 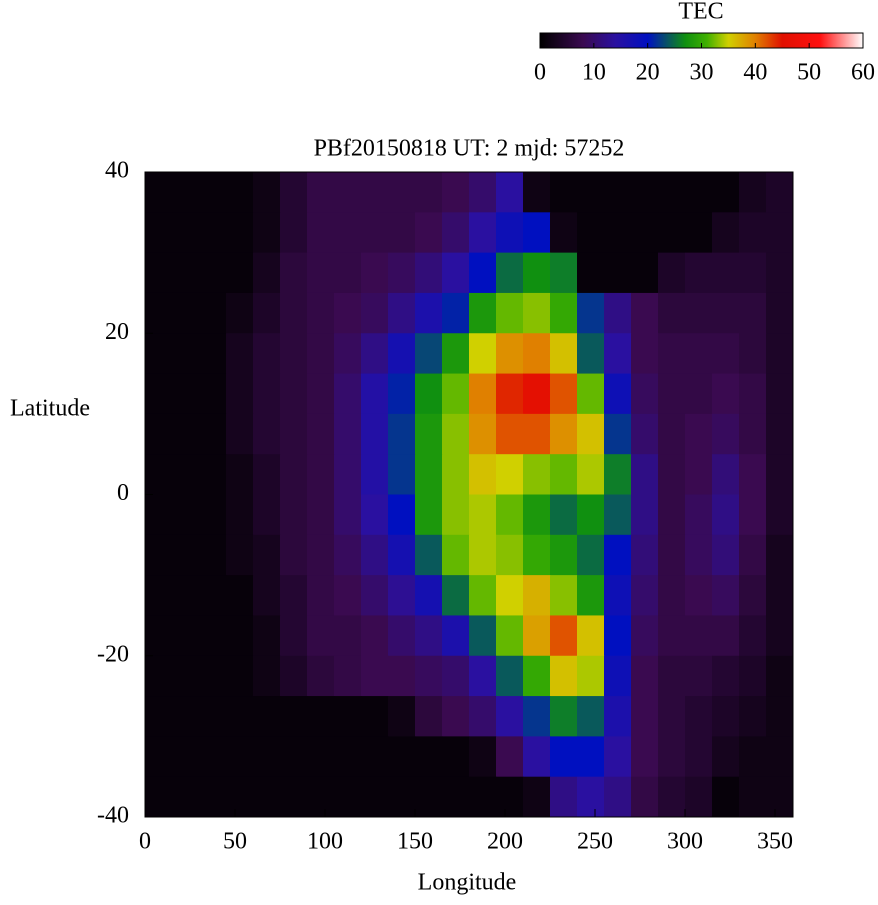 I want to click on y-tick-label: 0, so click(x=123, y=493).